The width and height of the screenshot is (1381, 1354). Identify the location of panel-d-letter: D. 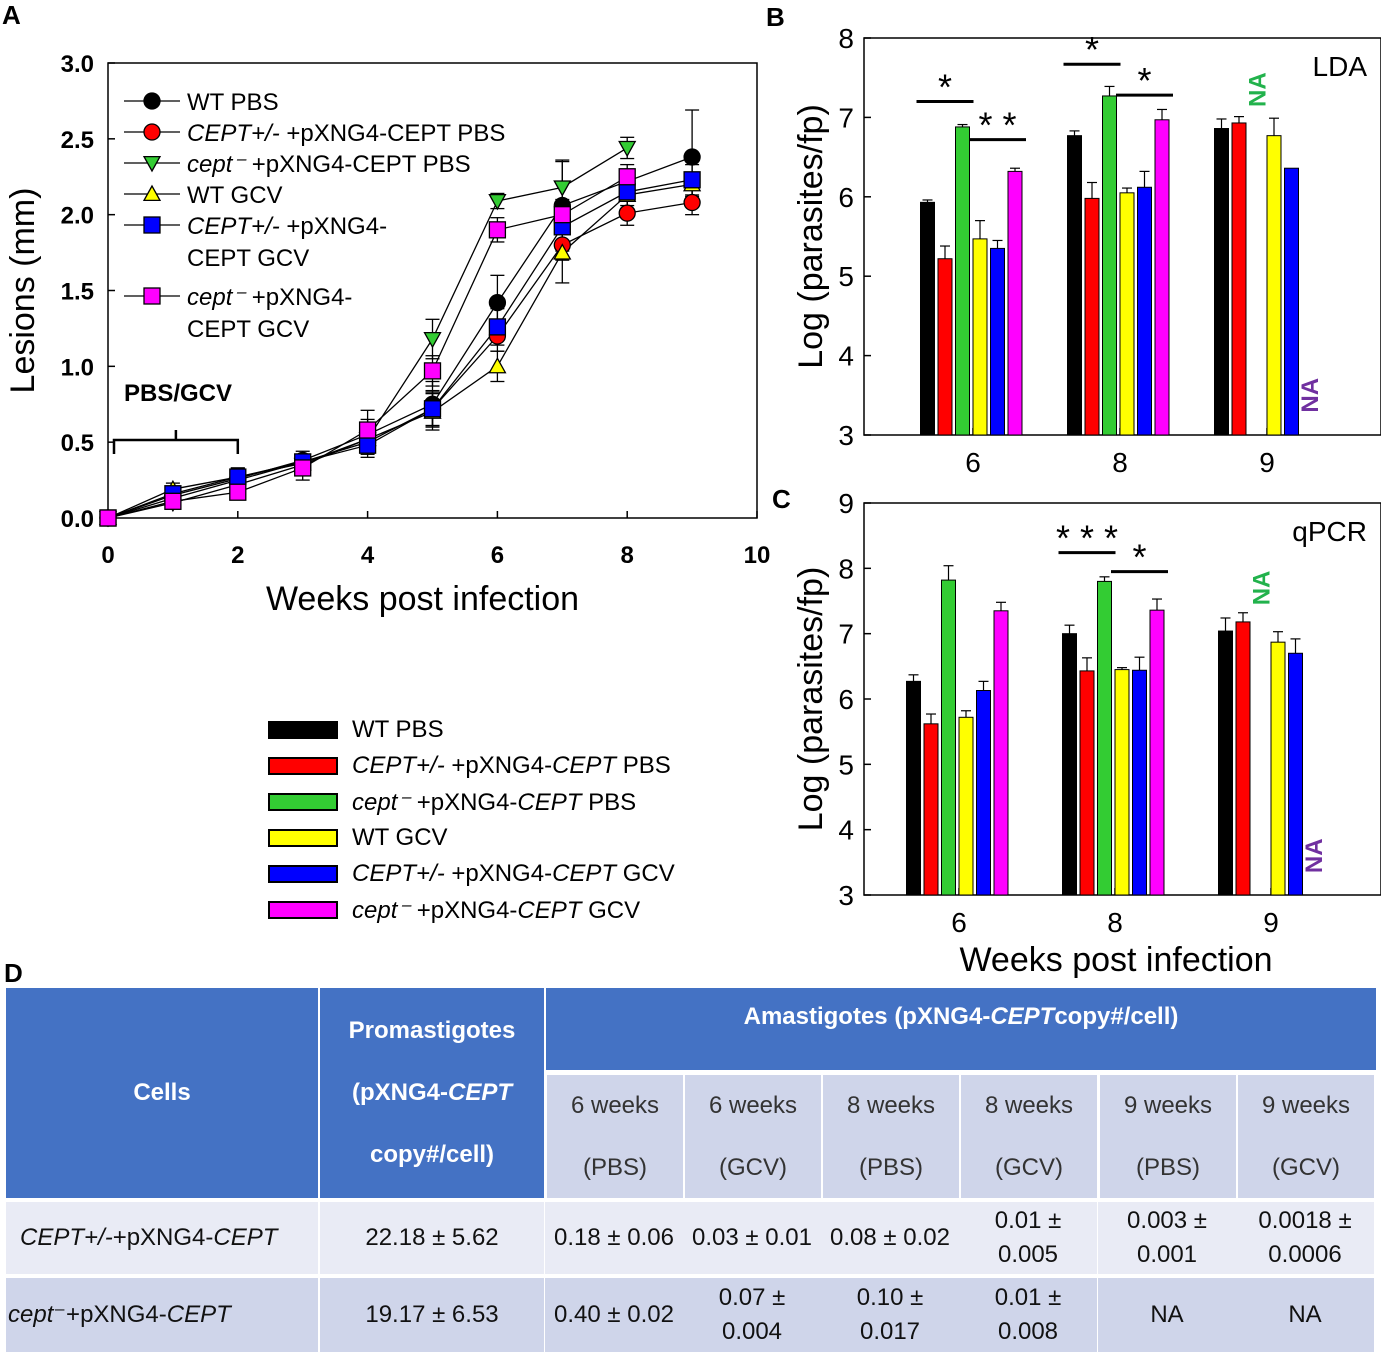
(13, 973).